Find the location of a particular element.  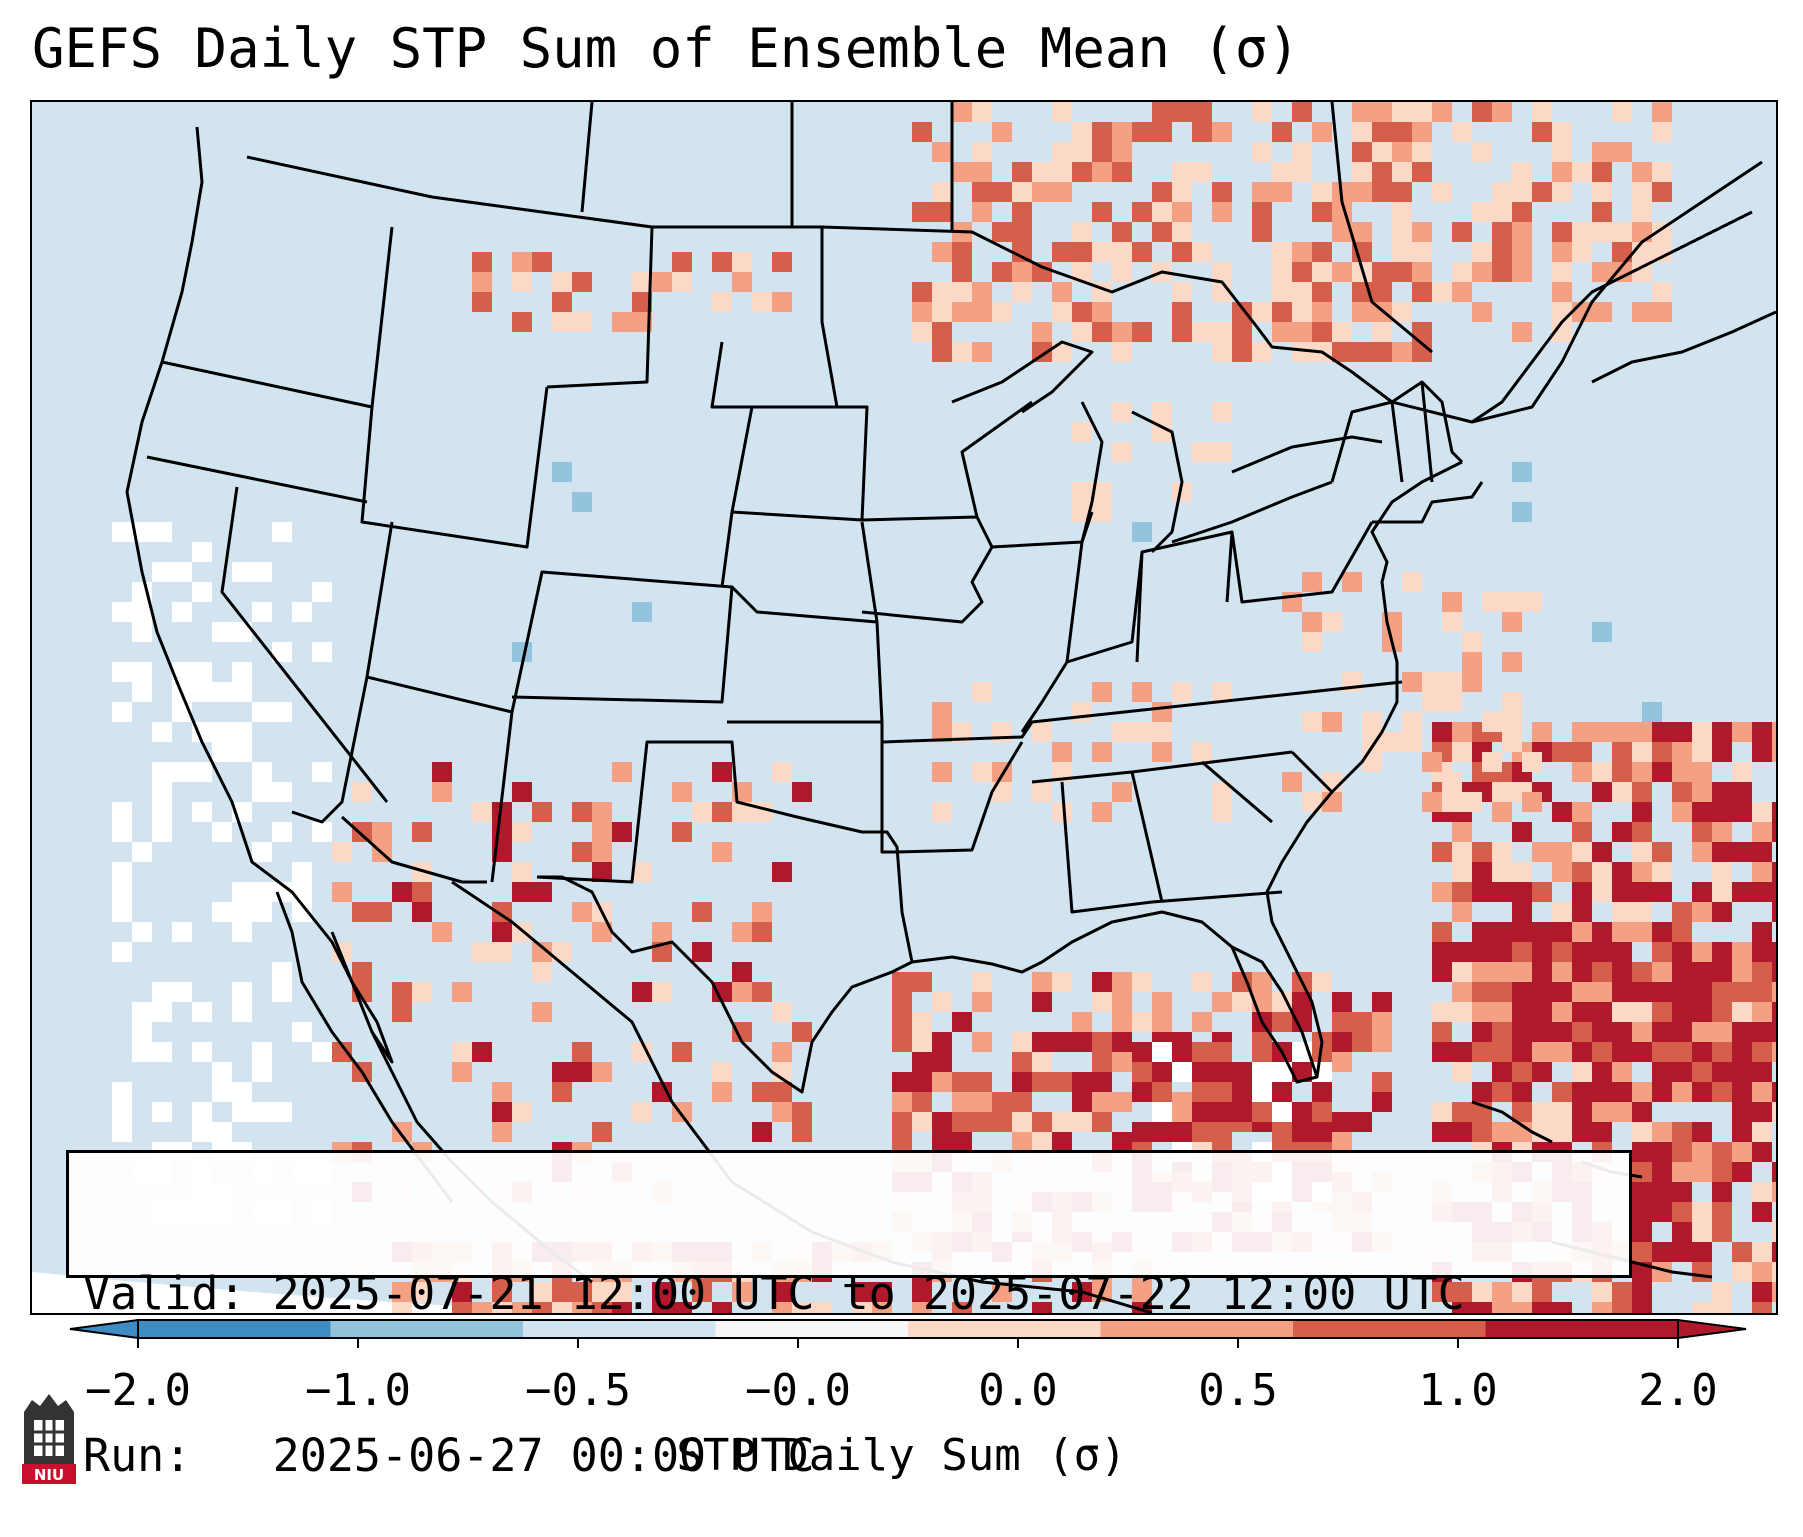

projection-edge is located at coordinates (312, 1292).